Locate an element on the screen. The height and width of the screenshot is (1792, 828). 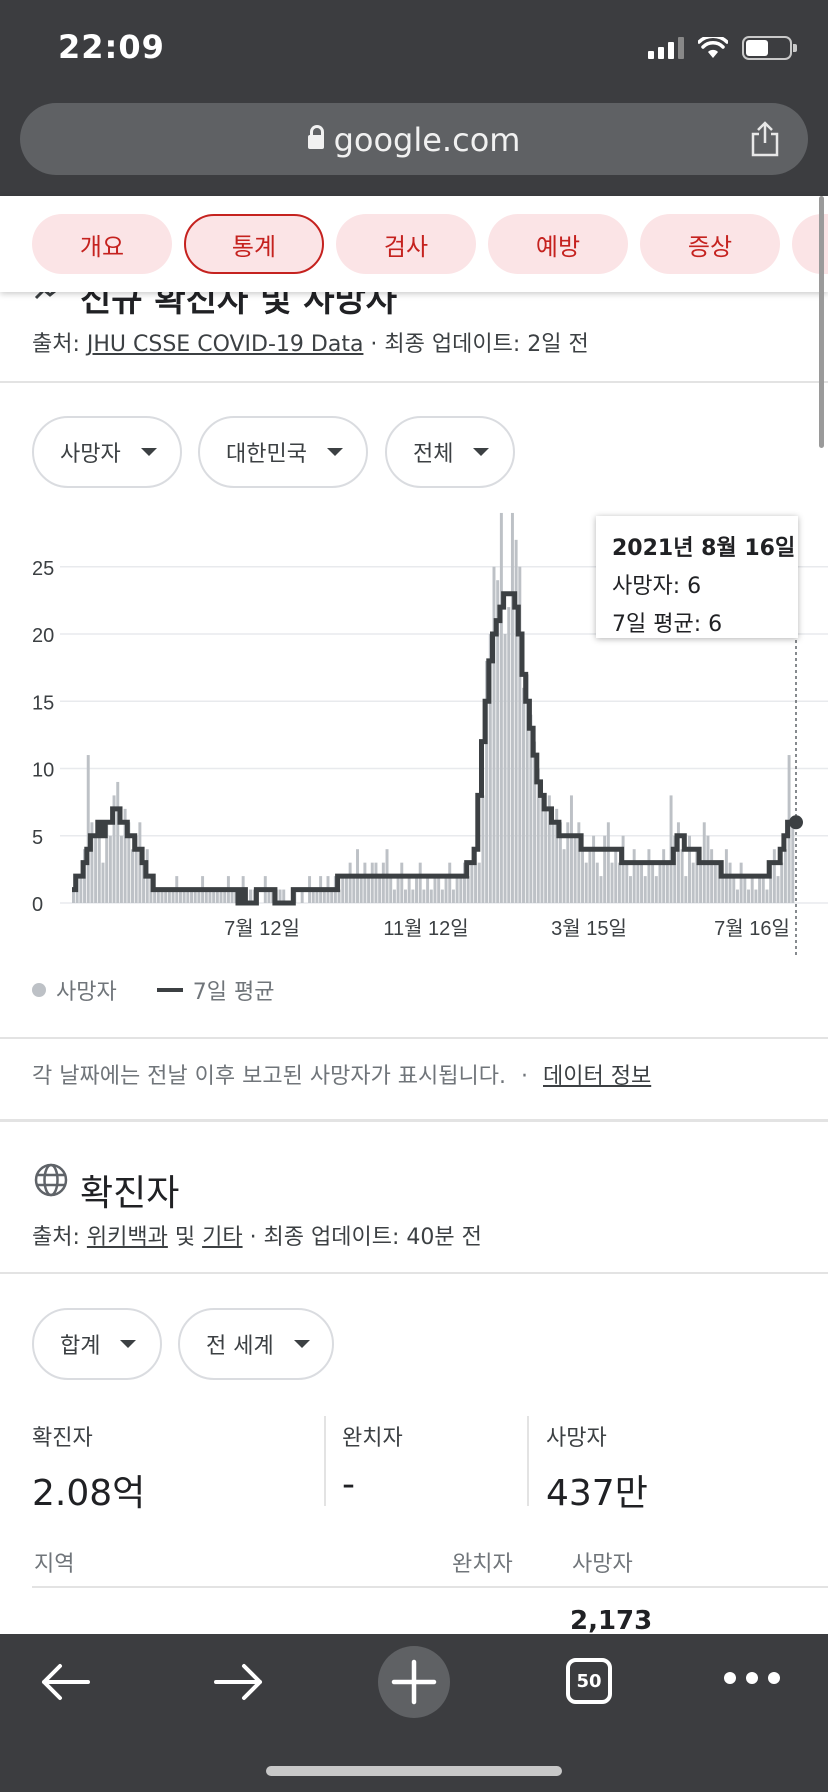
tab-statistics: 통계 is located at coordinates (254, 244).